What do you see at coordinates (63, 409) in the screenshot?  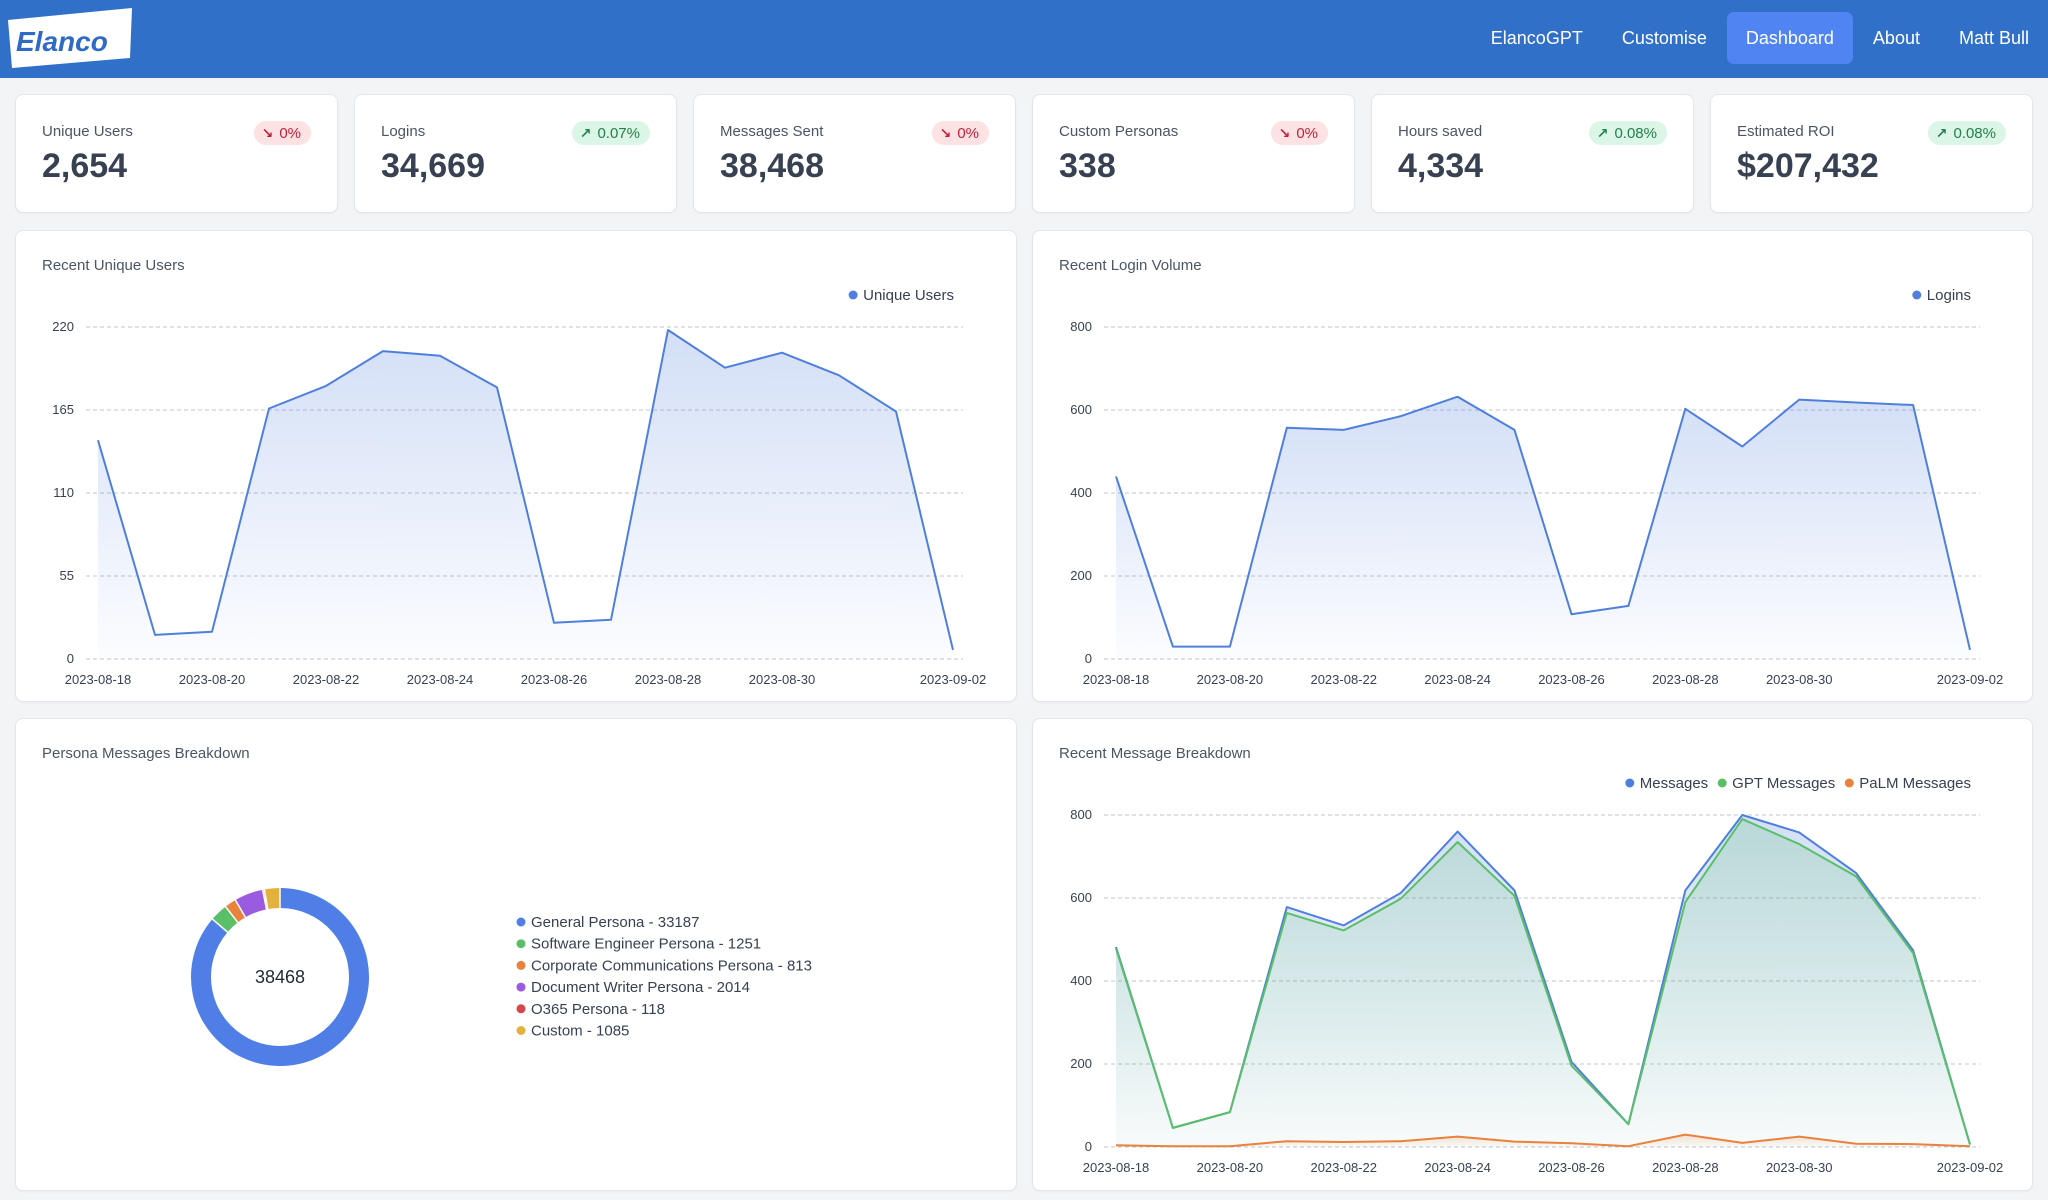 I see `y-tick-label: 165` at bounding box center [63, 409].